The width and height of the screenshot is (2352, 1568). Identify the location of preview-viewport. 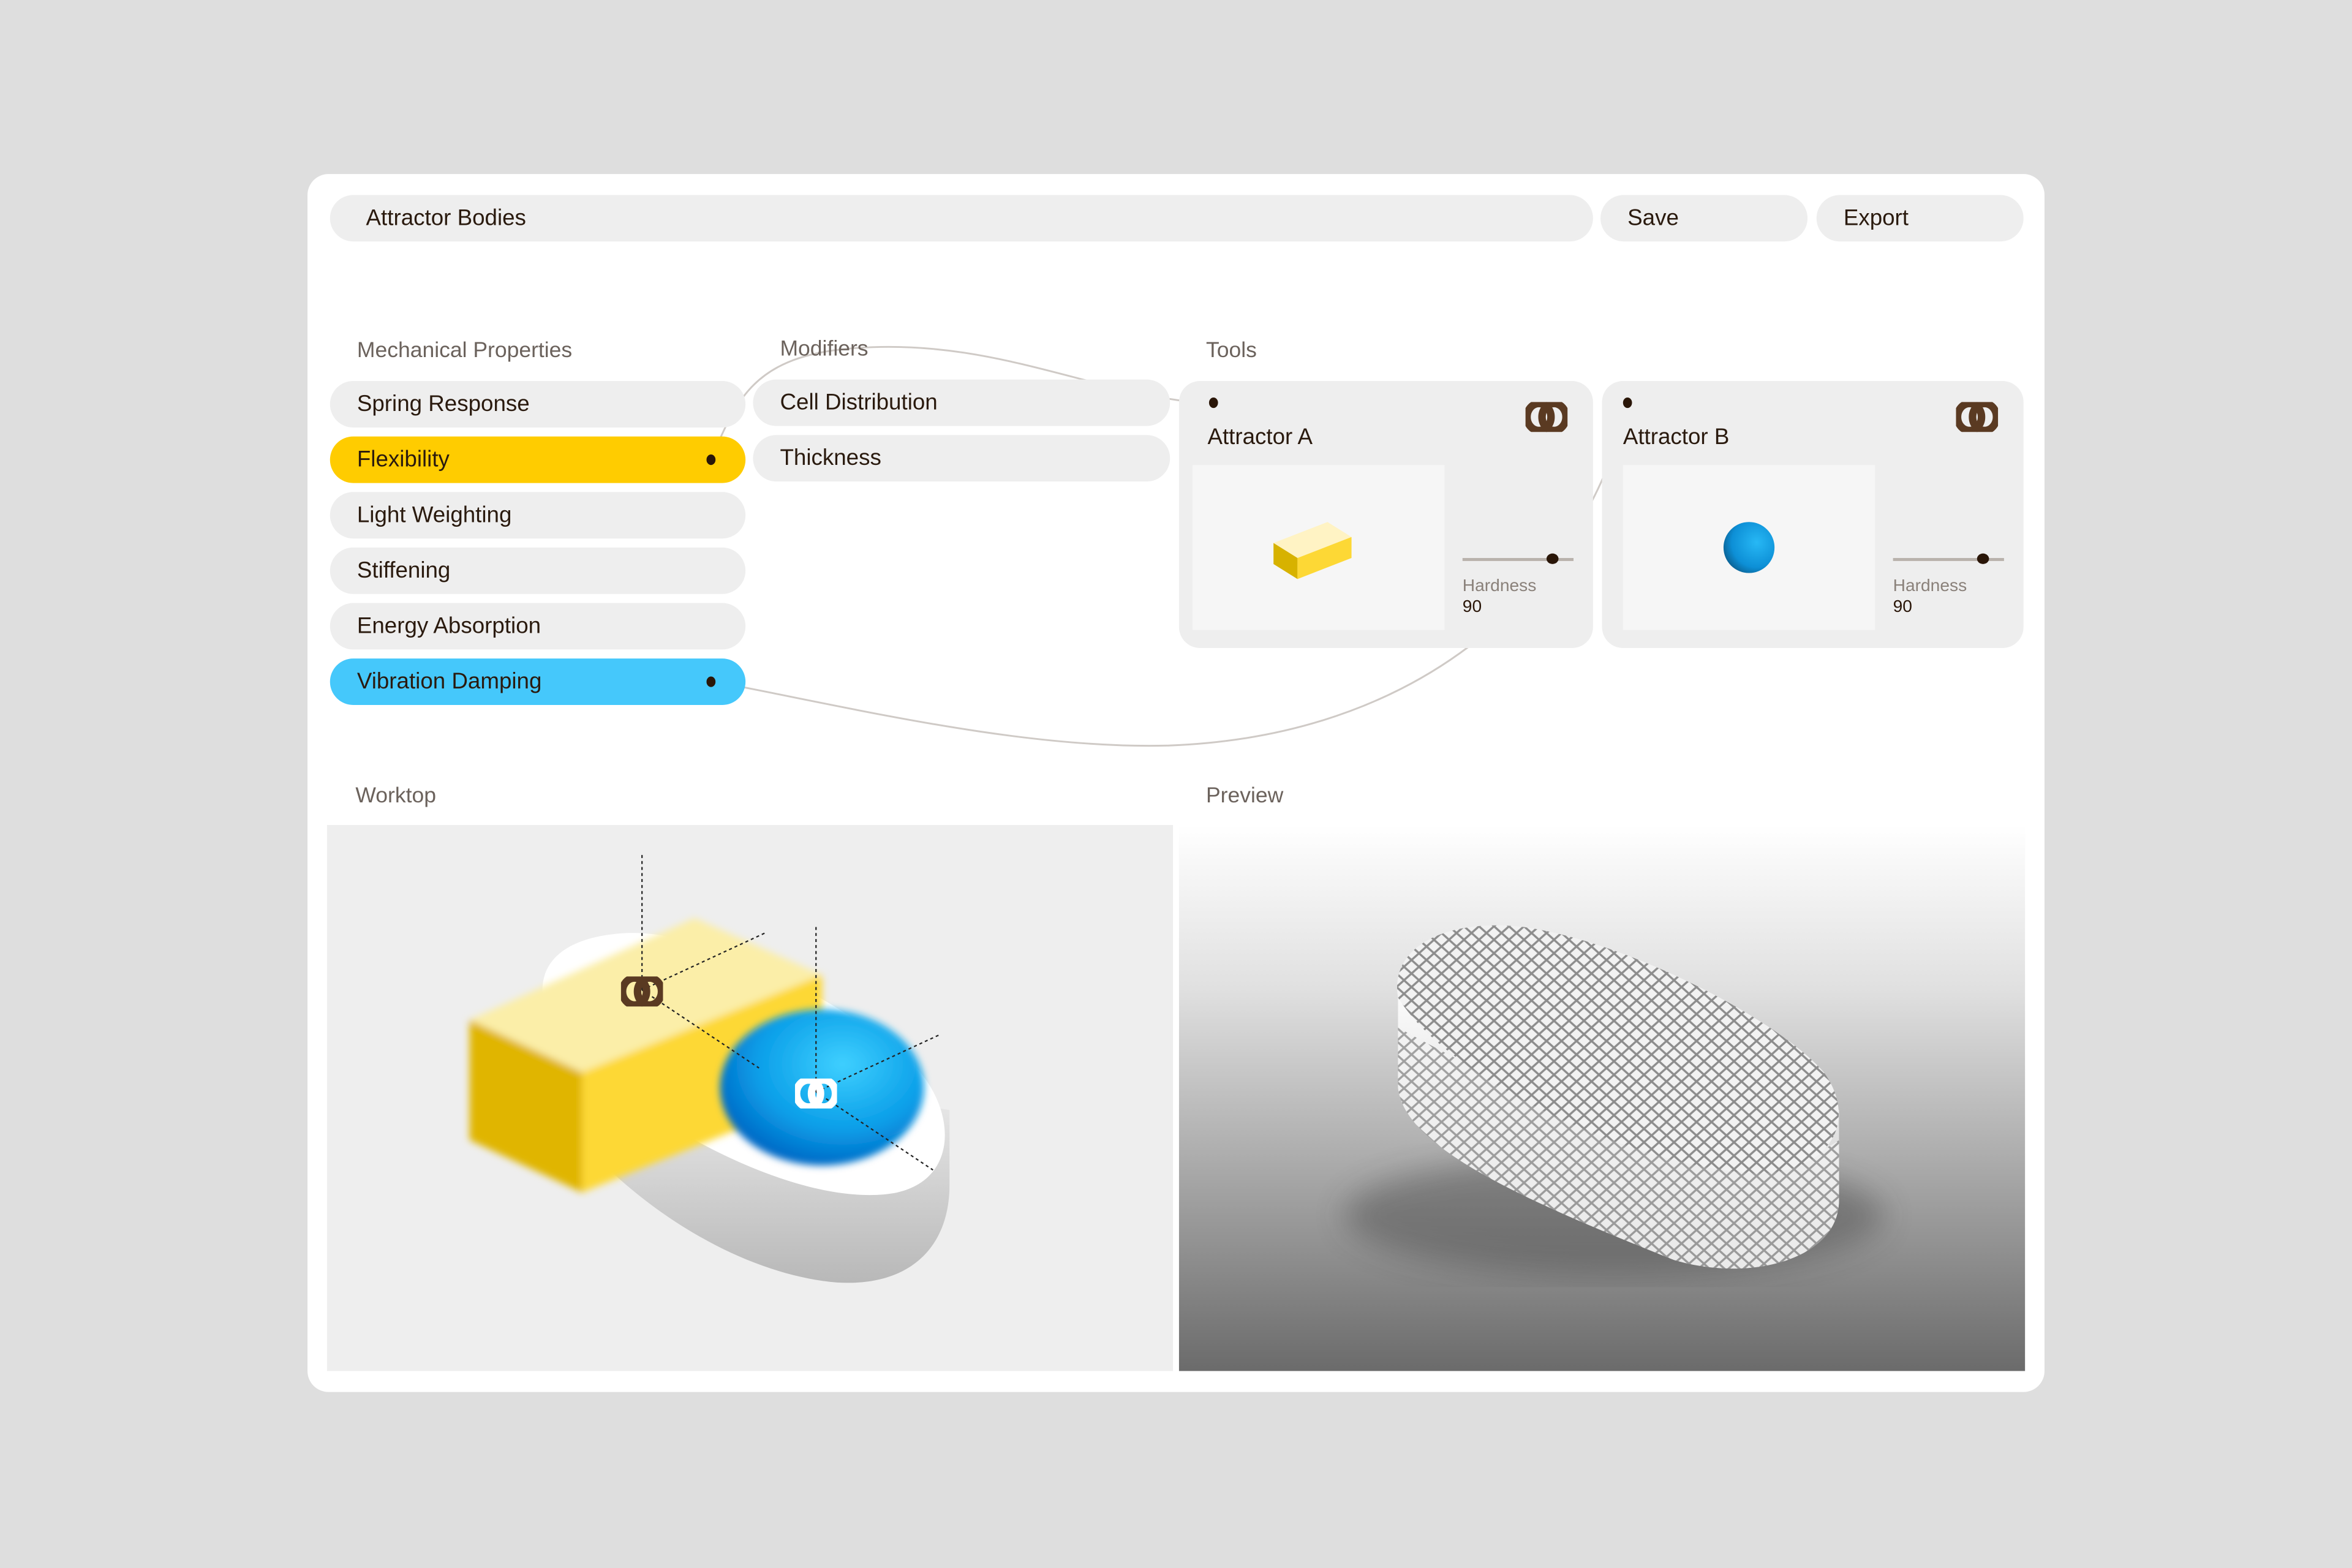
(1602, 1097).